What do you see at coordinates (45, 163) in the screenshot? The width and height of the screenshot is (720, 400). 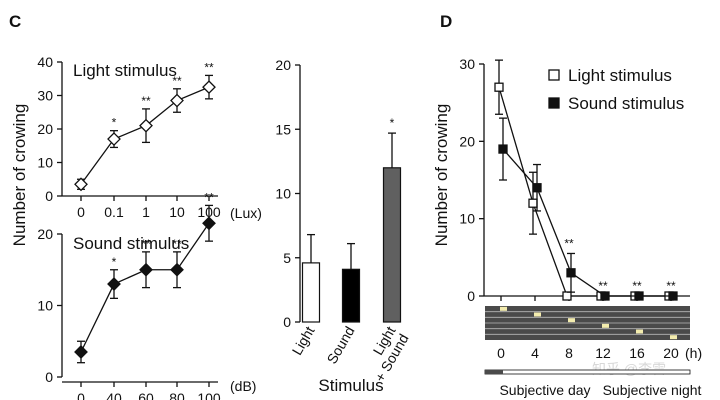 I see `c-light-y-axis-tick-label: 10` at bounding box center [45, 163].